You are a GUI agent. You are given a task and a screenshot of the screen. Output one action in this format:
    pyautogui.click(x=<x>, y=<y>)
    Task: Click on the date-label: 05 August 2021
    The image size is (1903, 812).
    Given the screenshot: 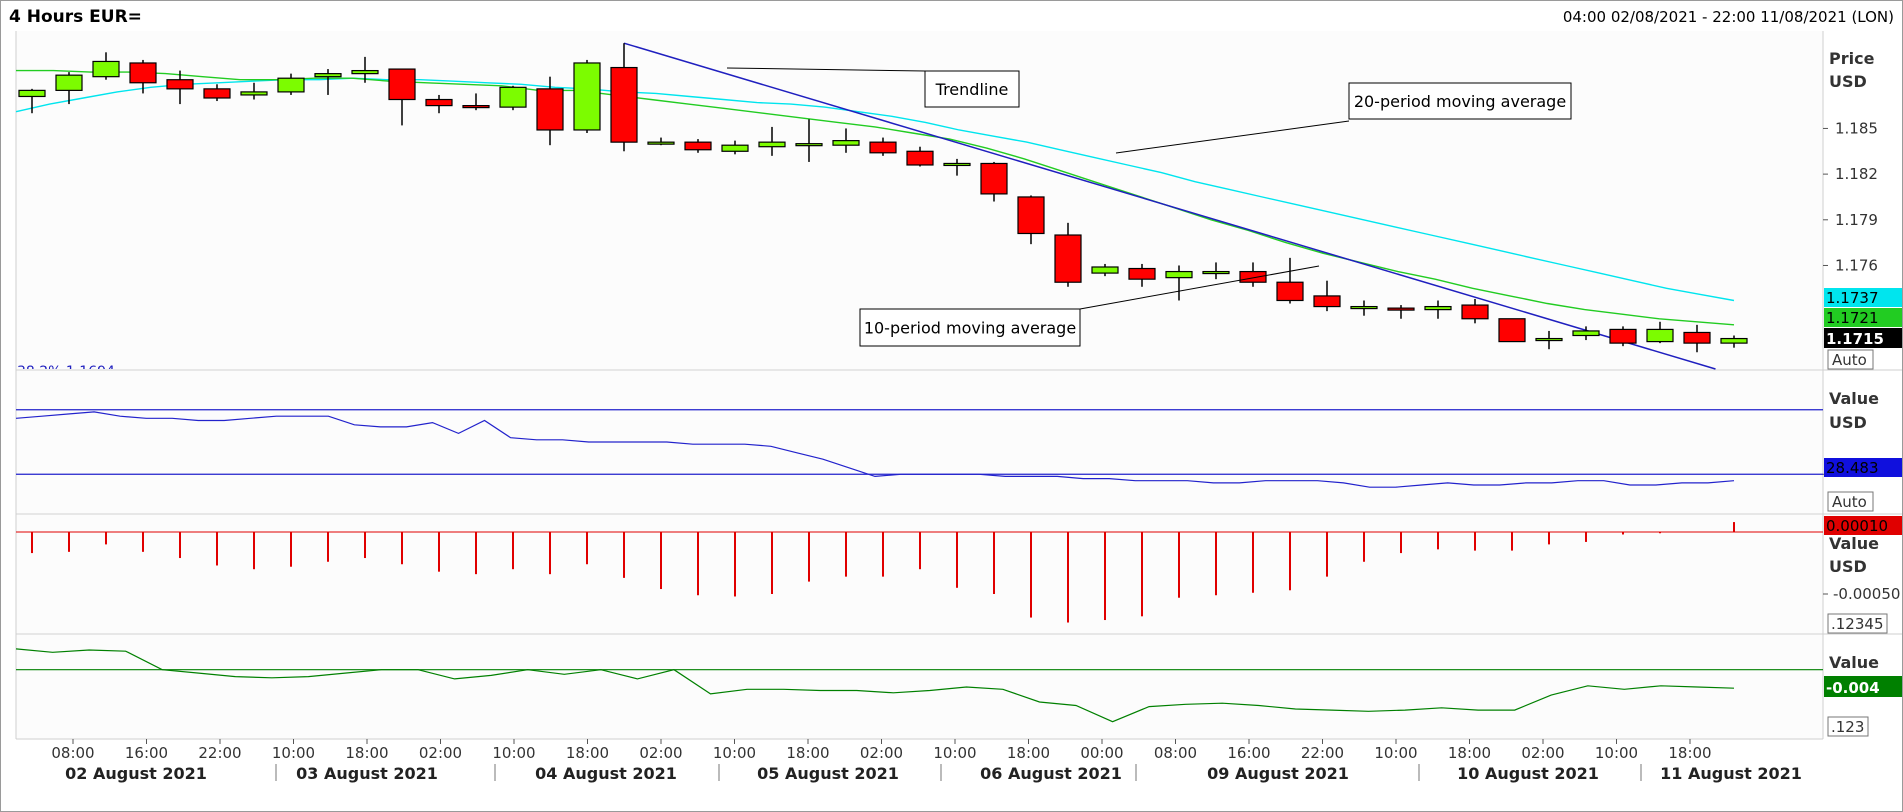 What is the action you would take?
    pyautogui.click(x=828, y=773)
    